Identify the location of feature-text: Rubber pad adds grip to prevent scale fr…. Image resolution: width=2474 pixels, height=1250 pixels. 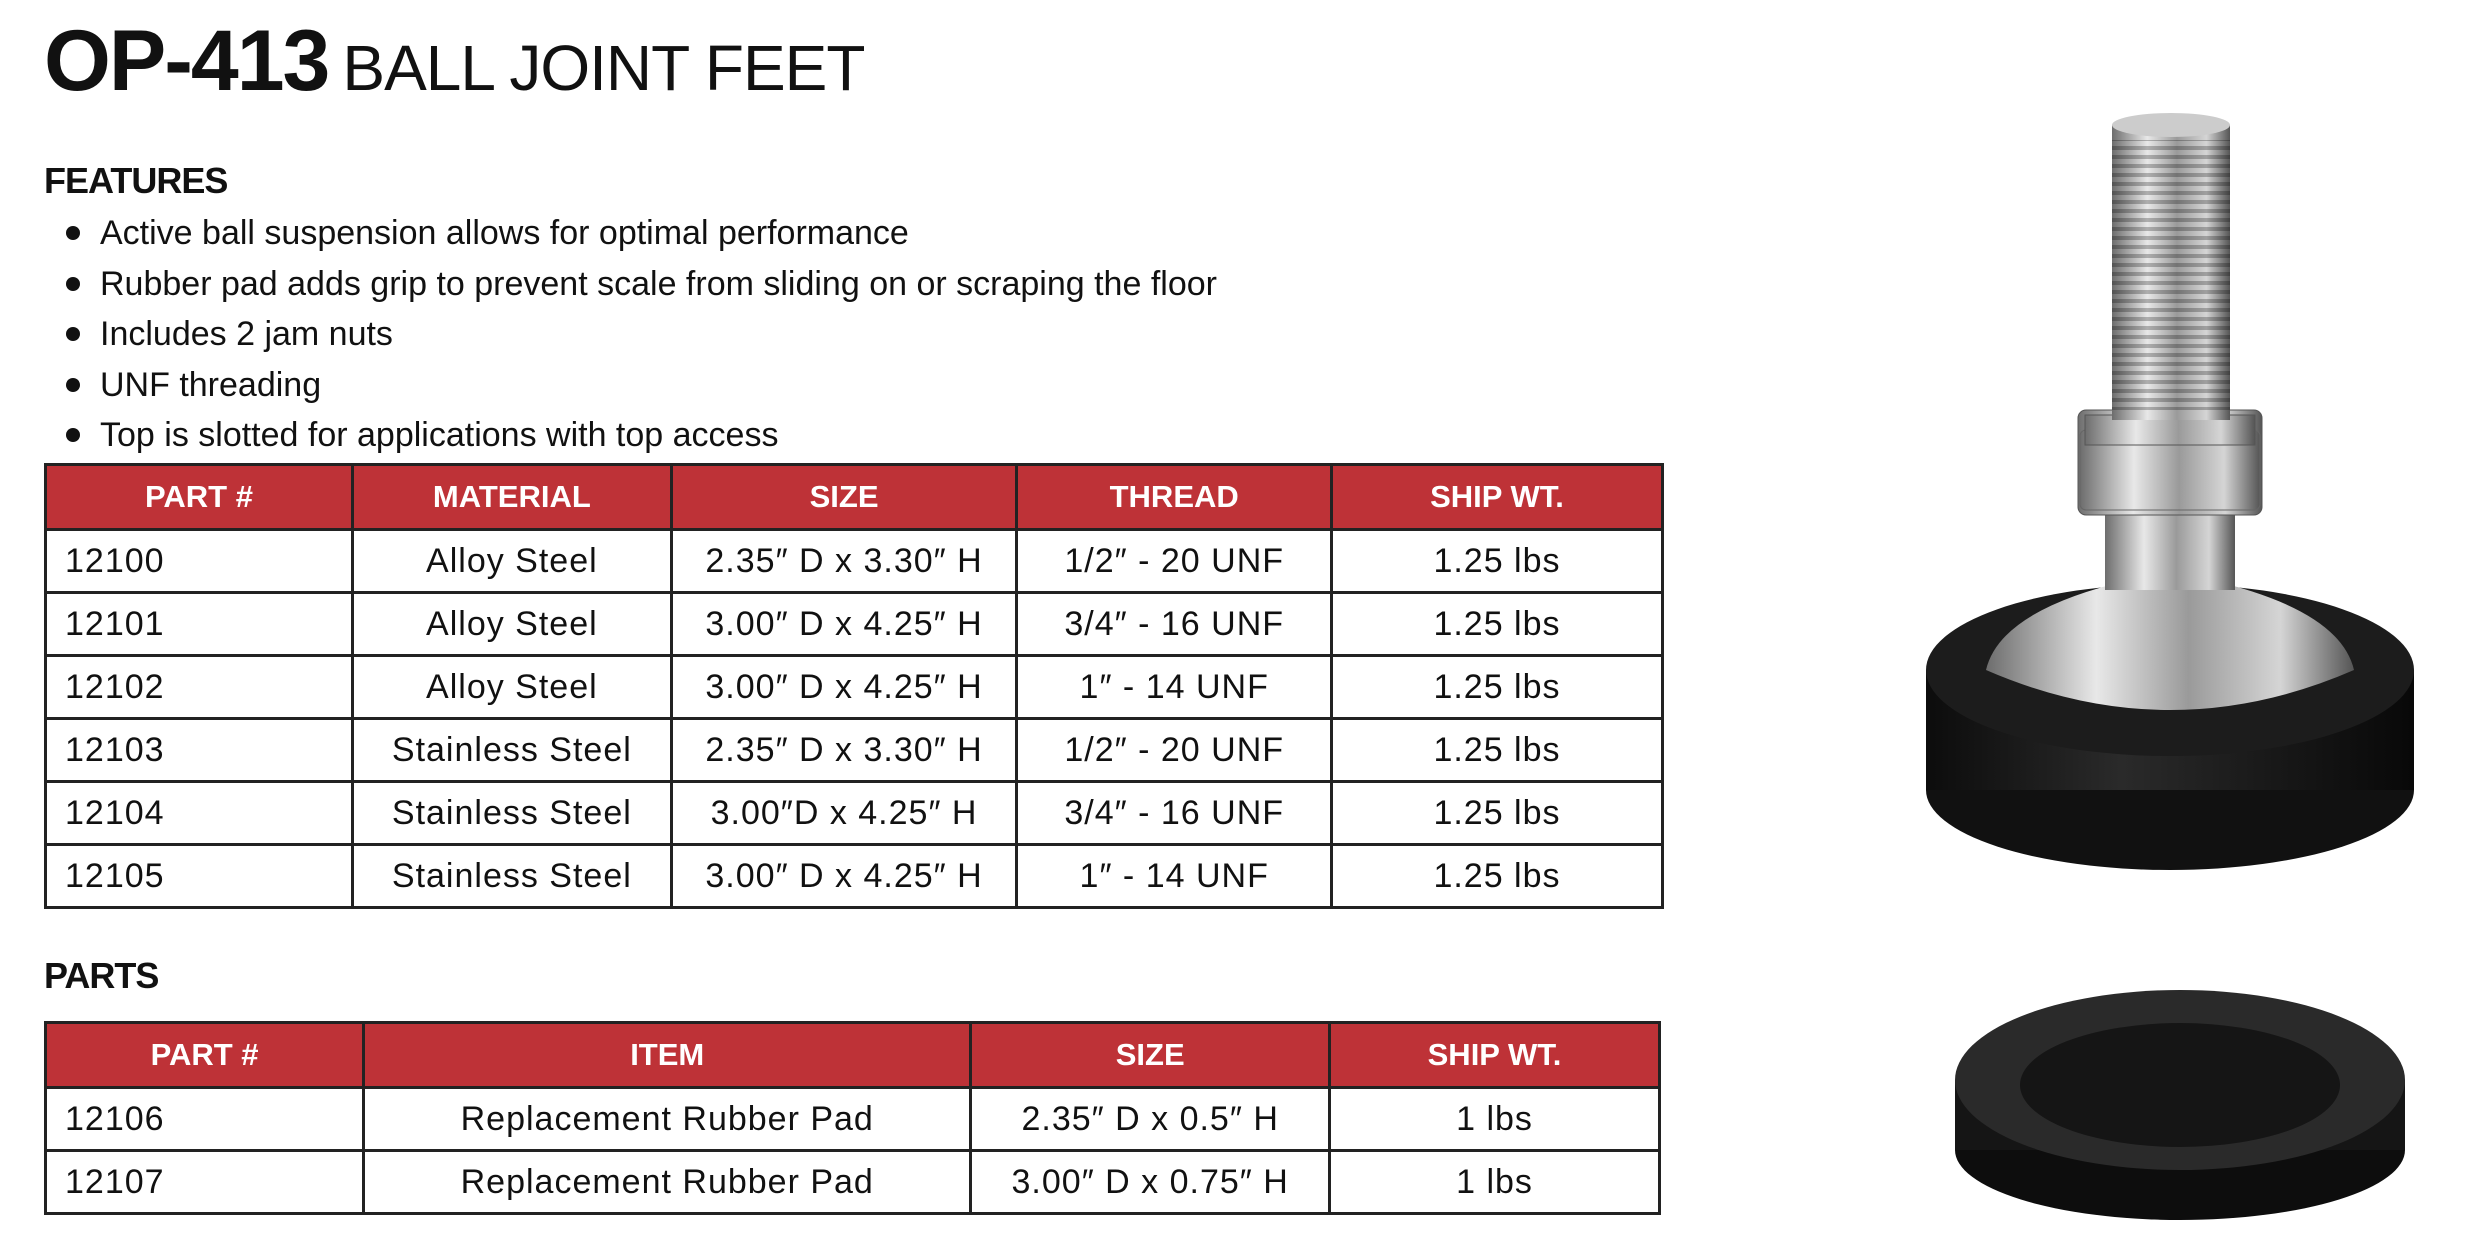
(658, 283).